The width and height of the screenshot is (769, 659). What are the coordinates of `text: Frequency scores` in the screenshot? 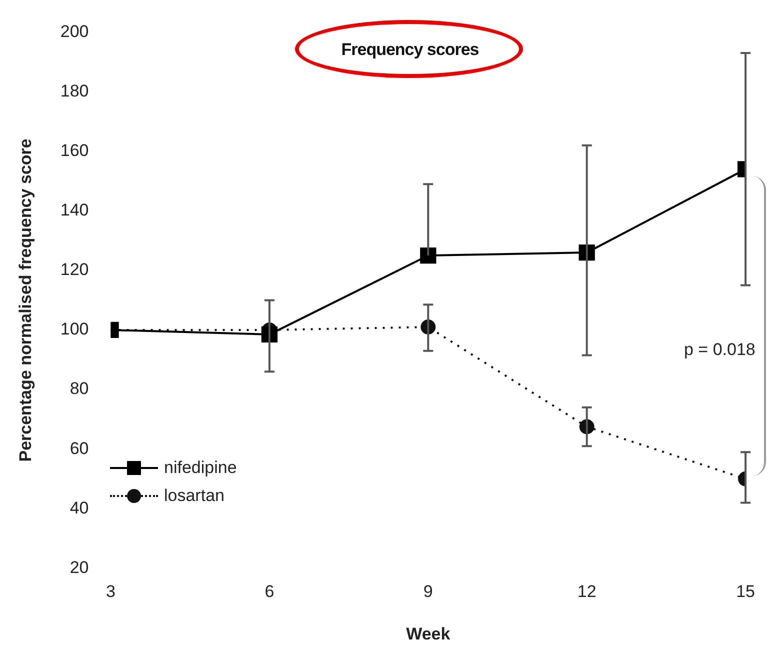 It's located at (410, 50).